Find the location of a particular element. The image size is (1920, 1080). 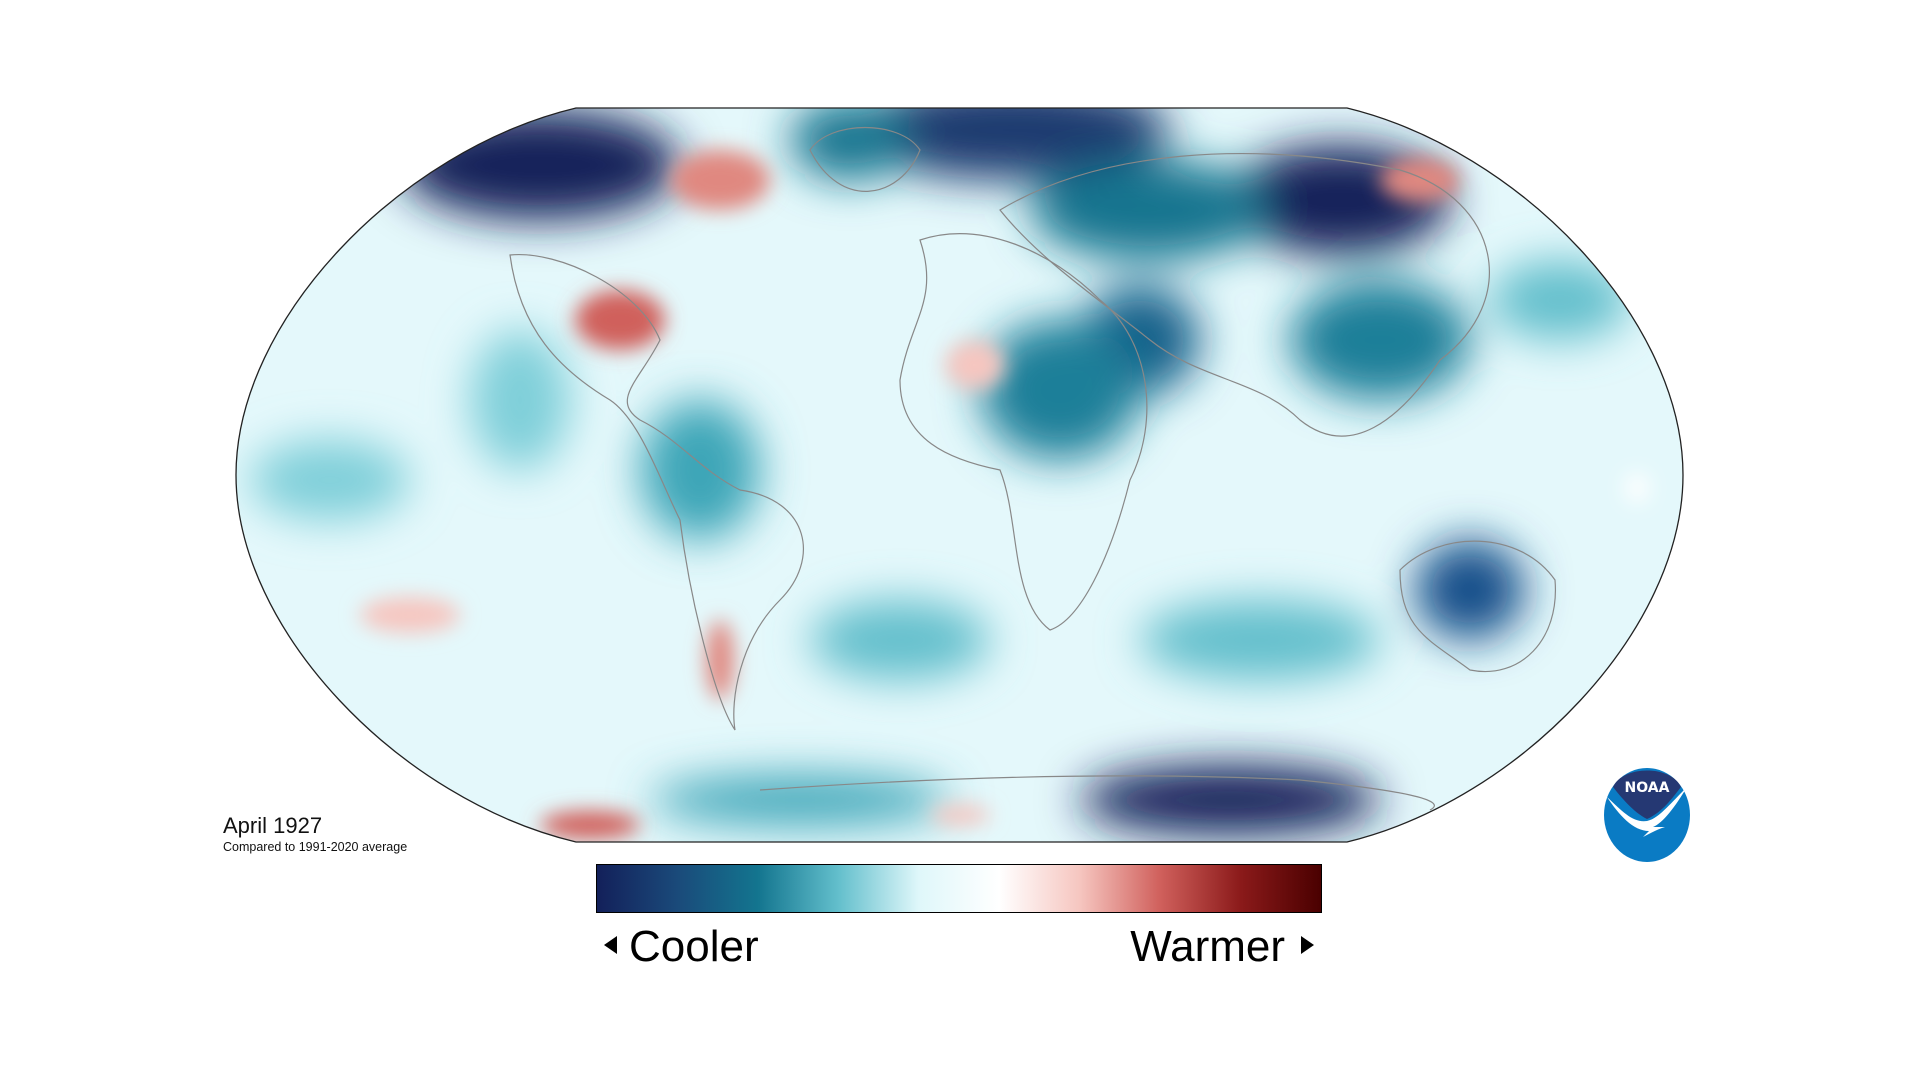

cooler-legend: Cooler is located at coordinates (681, 947).